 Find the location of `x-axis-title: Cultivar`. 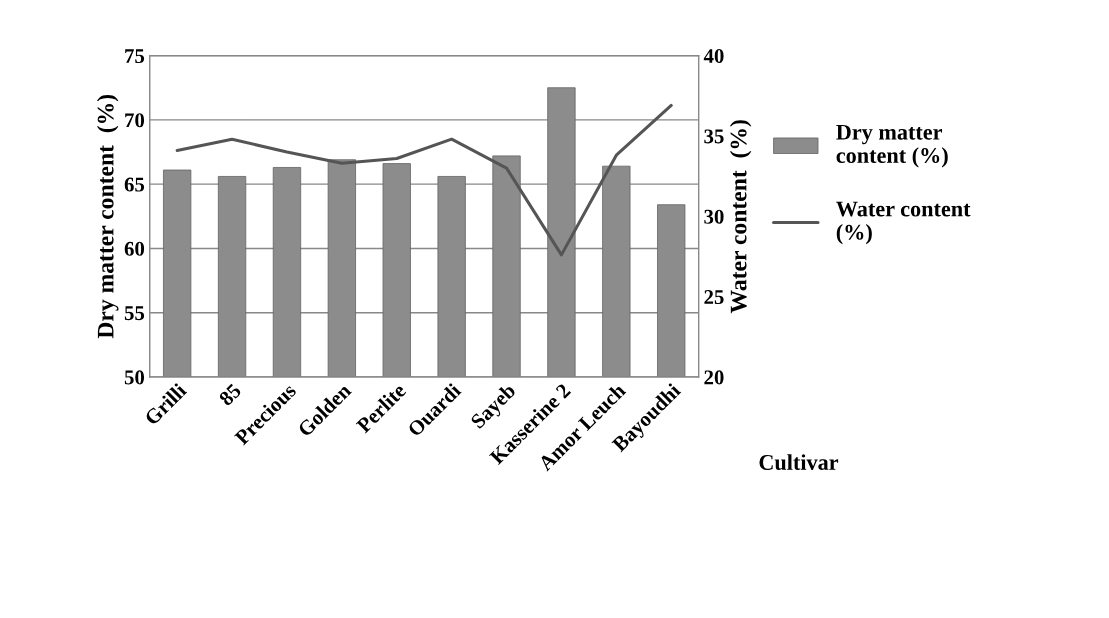

x-axis-title: Cultivar is located at coordinates (799, 462).